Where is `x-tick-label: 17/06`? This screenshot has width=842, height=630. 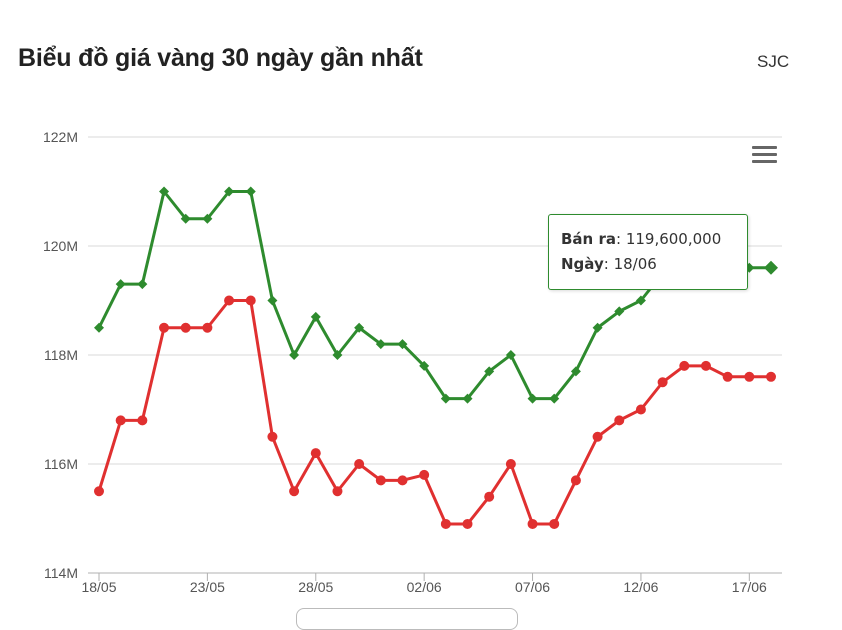
x-tick-label: 17/06 is located at coordinates (749, 587).